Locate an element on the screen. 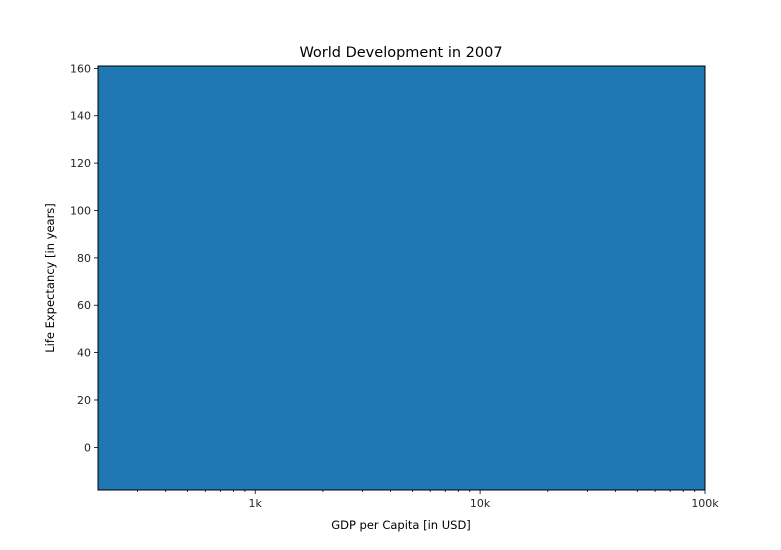 This screenshot has height=550, width=781. x-tick-label: 10k is located at coordinates (480, 503).